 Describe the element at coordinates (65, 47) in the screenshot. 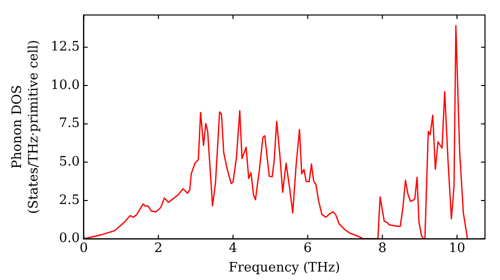

I see `y-tick-label: 12.5` at that location.